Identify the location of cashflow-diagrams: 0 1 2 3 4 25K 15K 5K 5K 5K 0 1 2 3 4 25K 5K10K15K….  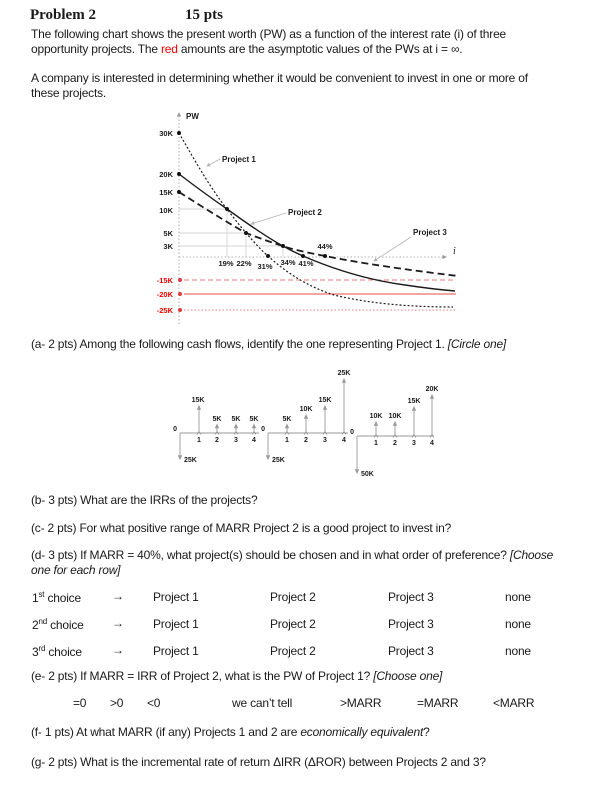
(305, 424).